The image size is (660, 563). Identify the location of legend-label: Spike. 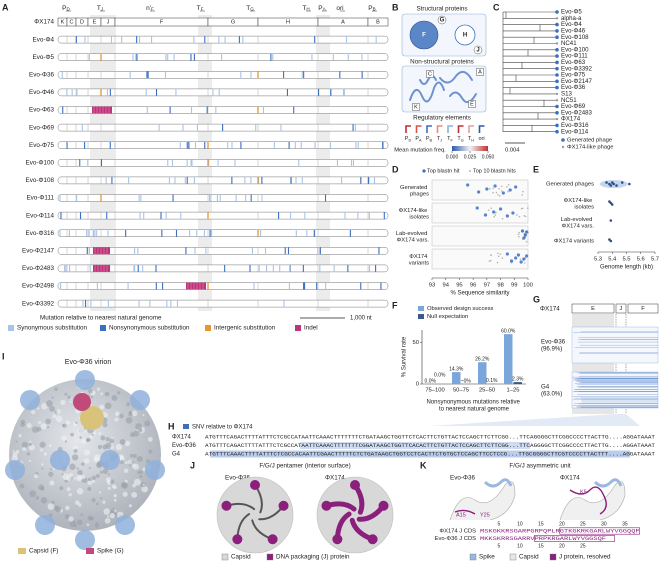
(487, 557).